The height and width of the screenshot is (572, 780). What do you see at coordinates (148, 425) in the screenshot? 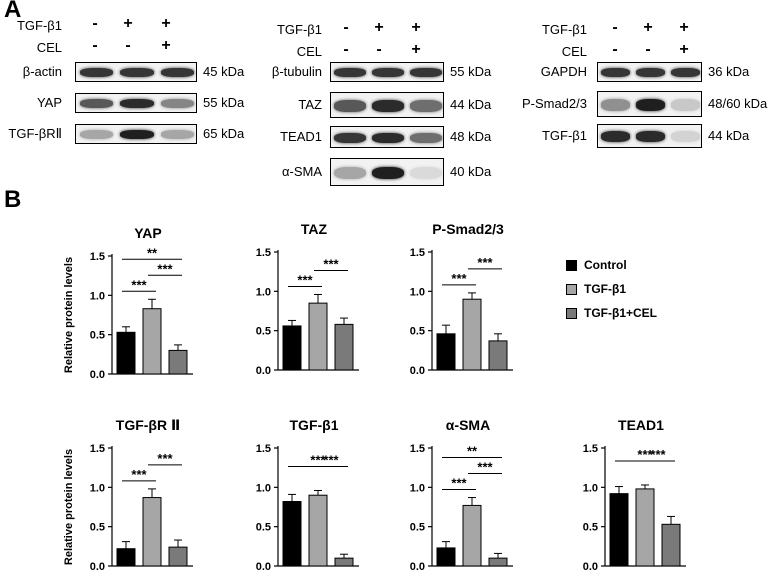
I see `chart-title: TGF-βR Ⅱ` at bounding box center [148, 425].